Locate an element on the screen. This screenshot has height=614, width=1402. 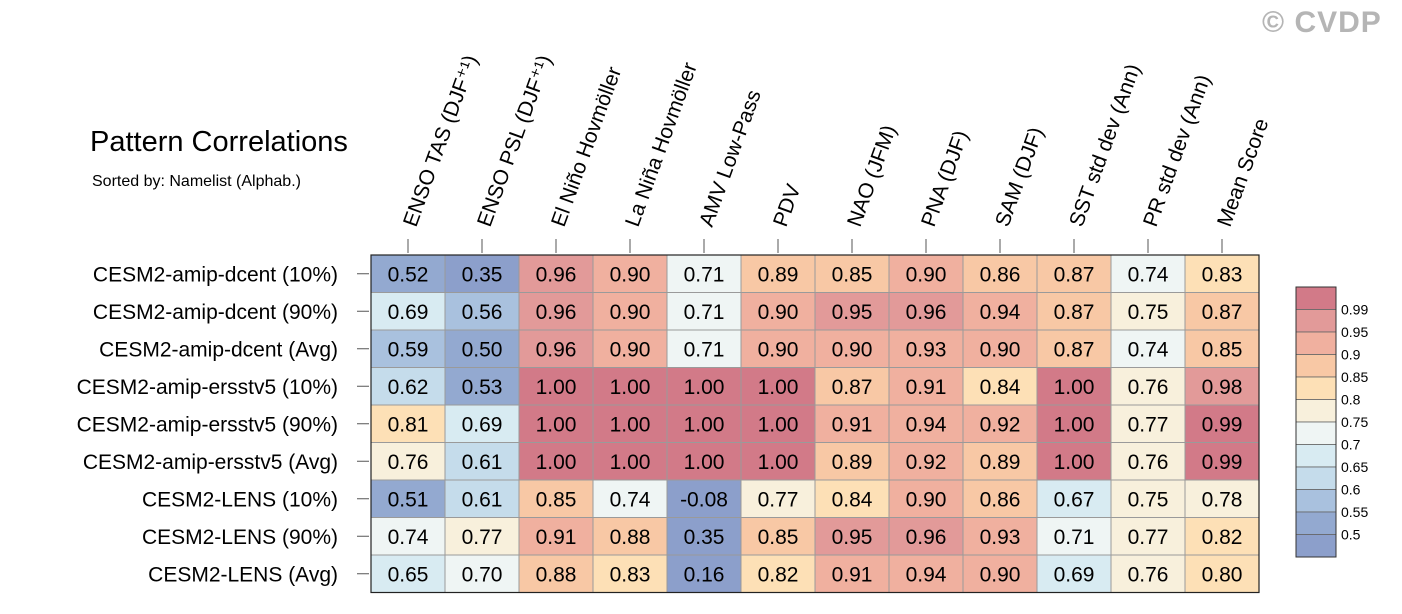
row-label: CESM2-LENS (Avg) is located at coordinates (243, 574).